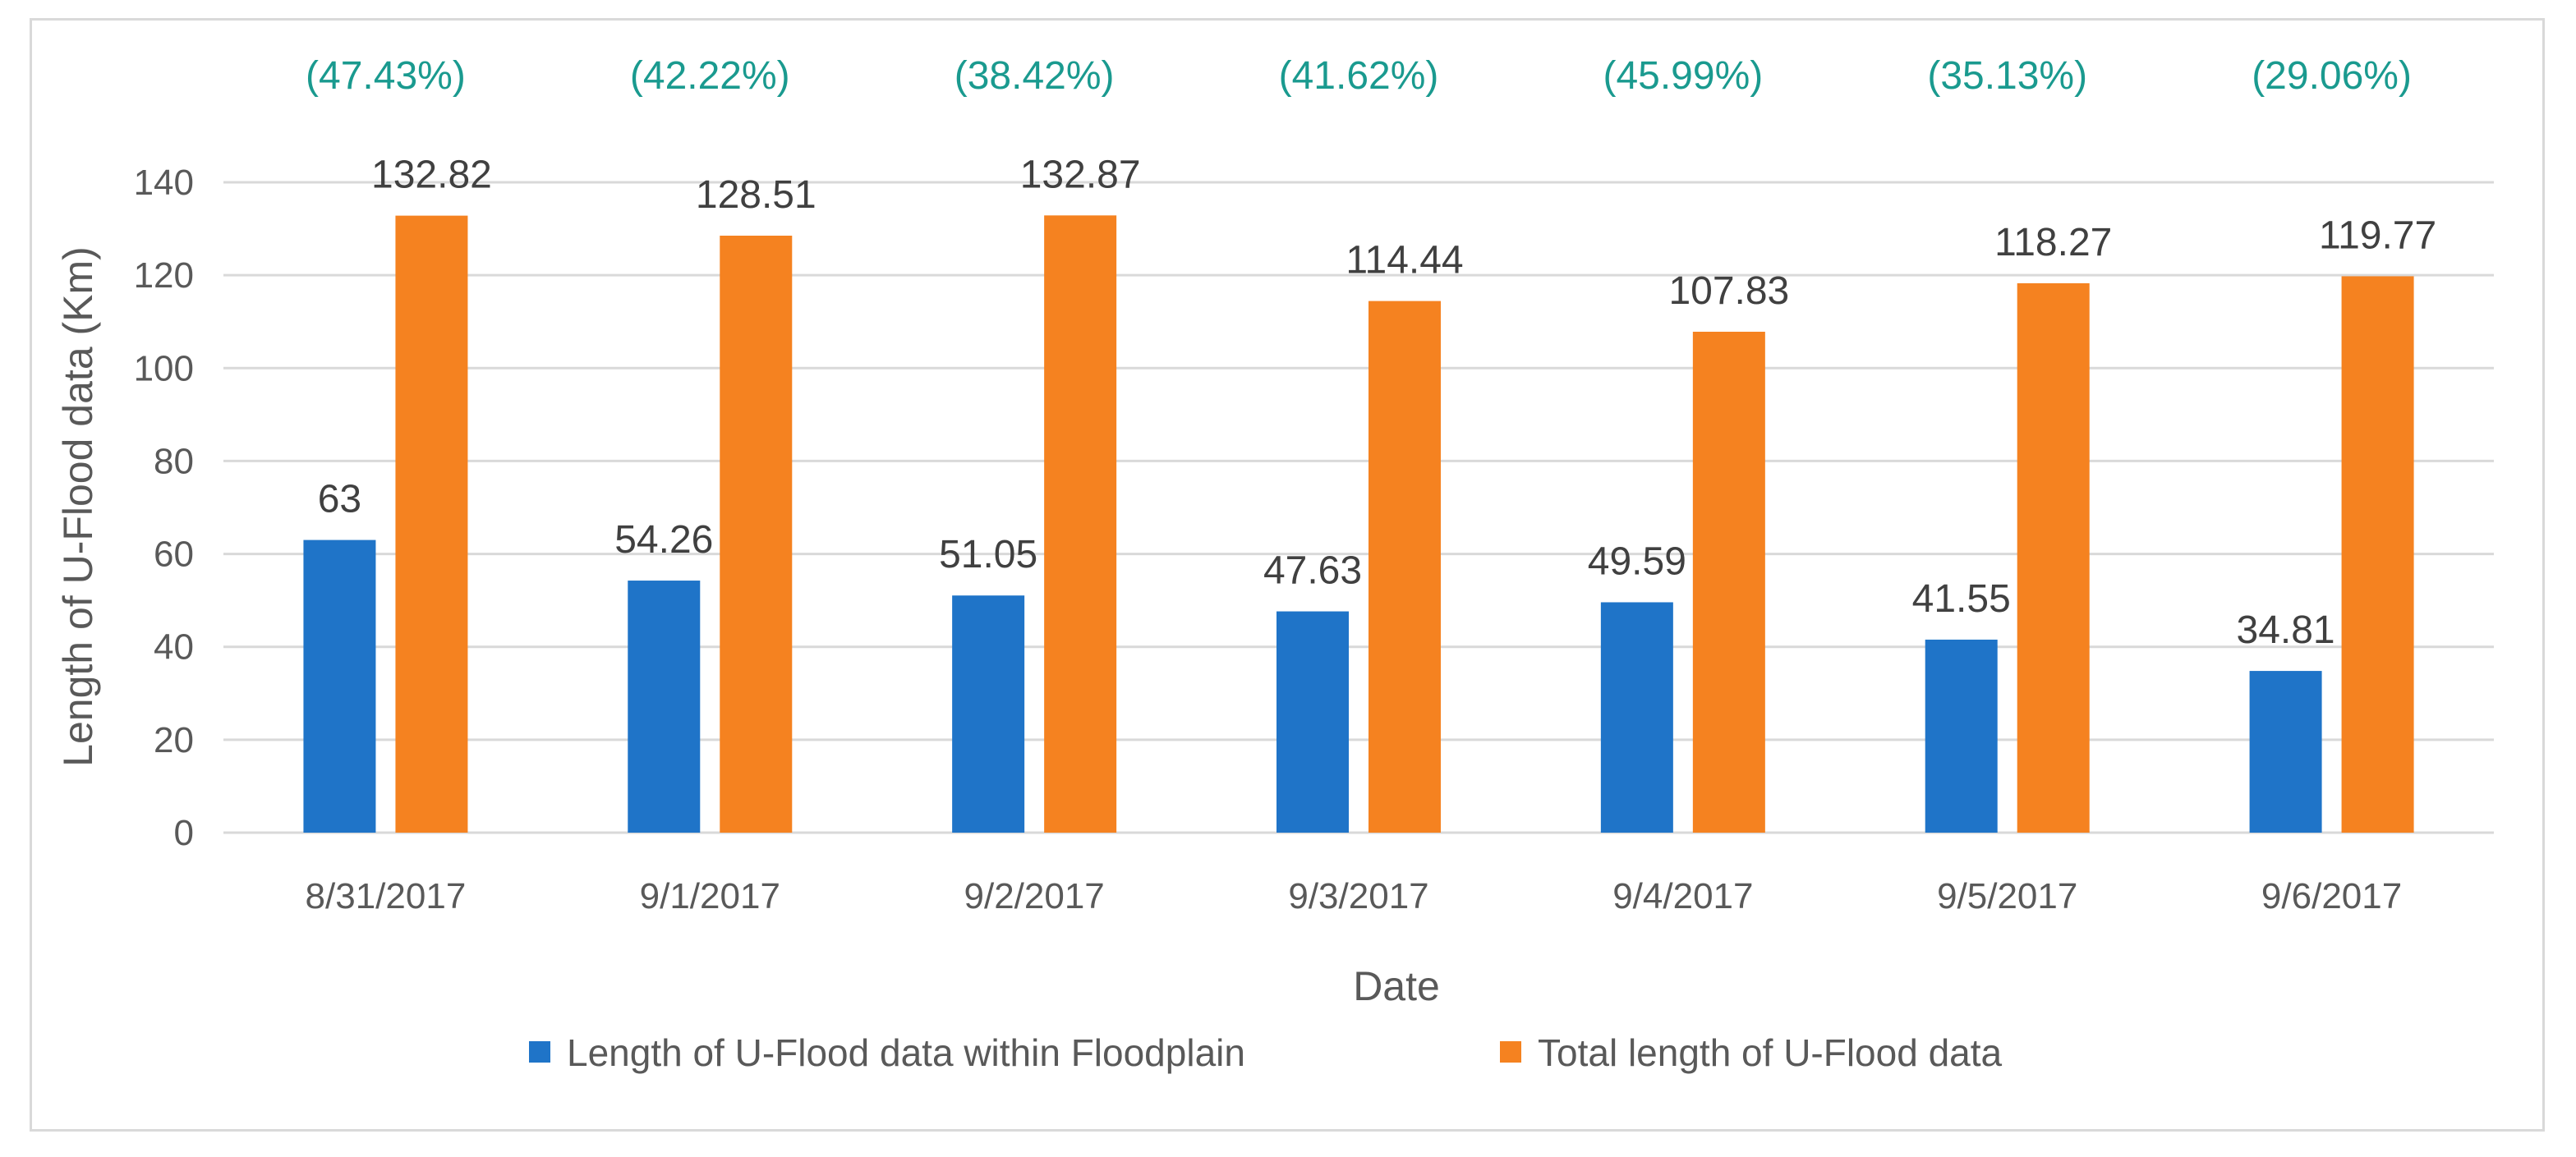 The image size is (2576, 1157). Describe the element at coordinates (1683, 76) in the screenshot. I see `percentage-annotation: (45.99%)` at that location.